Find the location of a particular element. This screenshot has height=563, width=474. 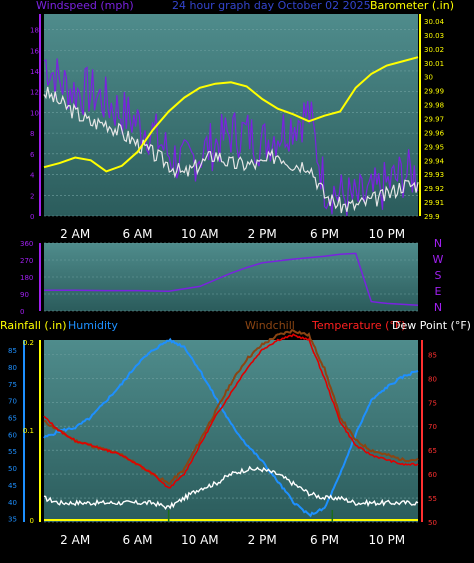

direction-series is located at coordinates (231, 279).